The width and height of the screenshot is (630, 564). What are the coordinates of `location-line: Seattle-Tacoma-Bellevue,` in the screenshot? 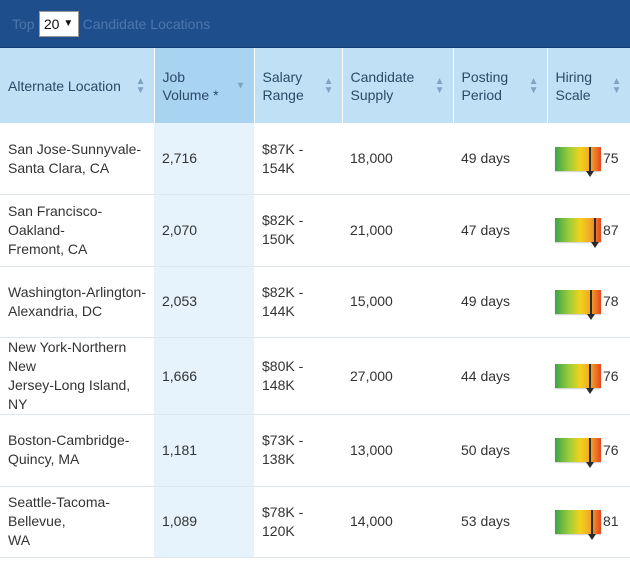 It's located at (59, 512).